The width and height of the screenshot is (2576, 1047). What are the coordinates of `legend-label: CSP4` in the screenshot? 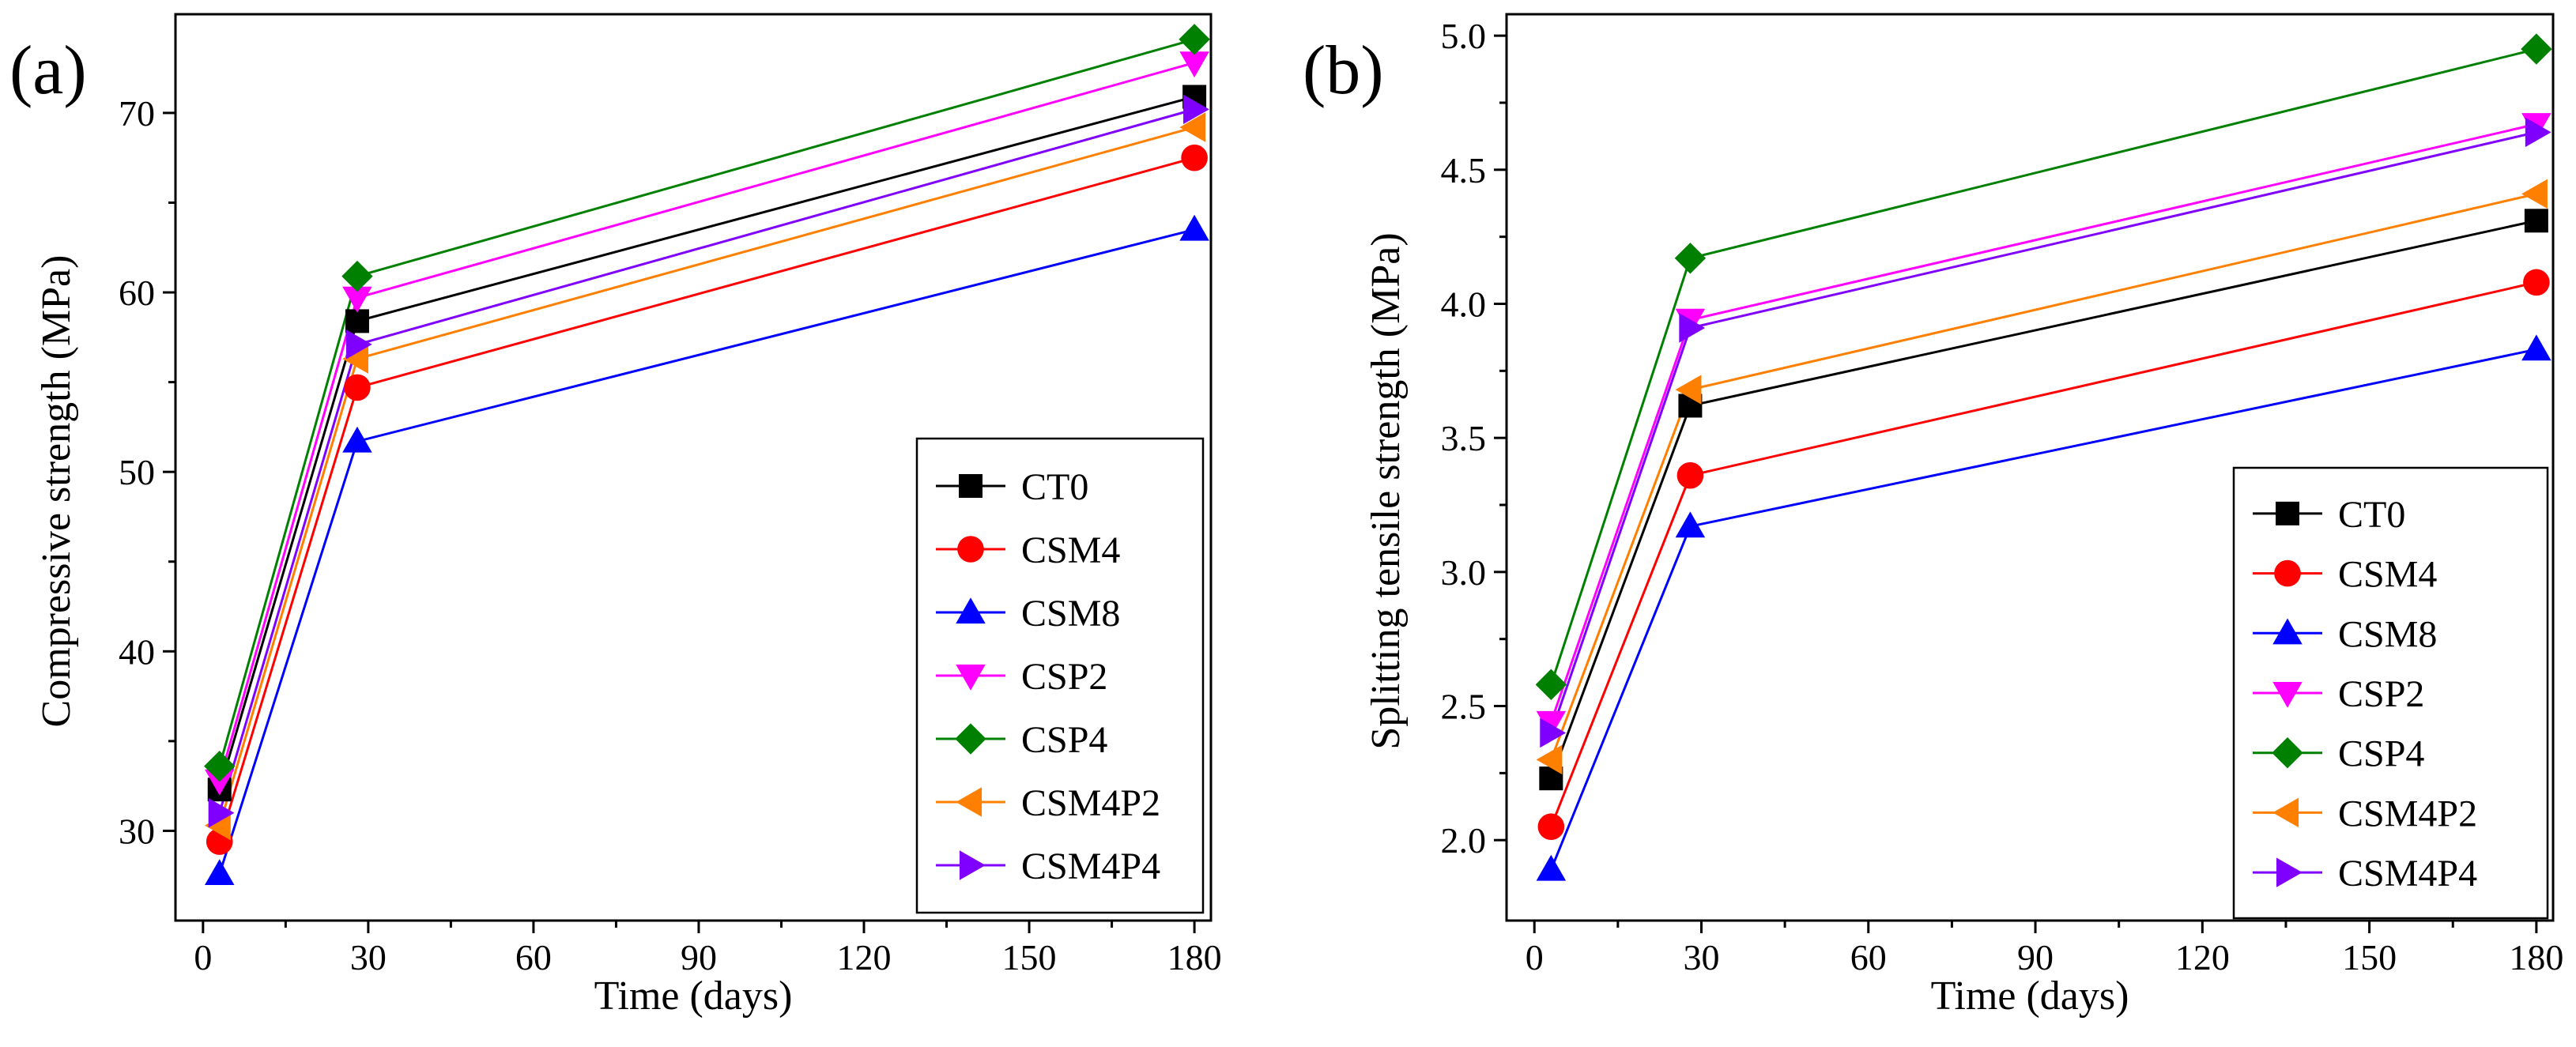 It's located at (1064, 740).